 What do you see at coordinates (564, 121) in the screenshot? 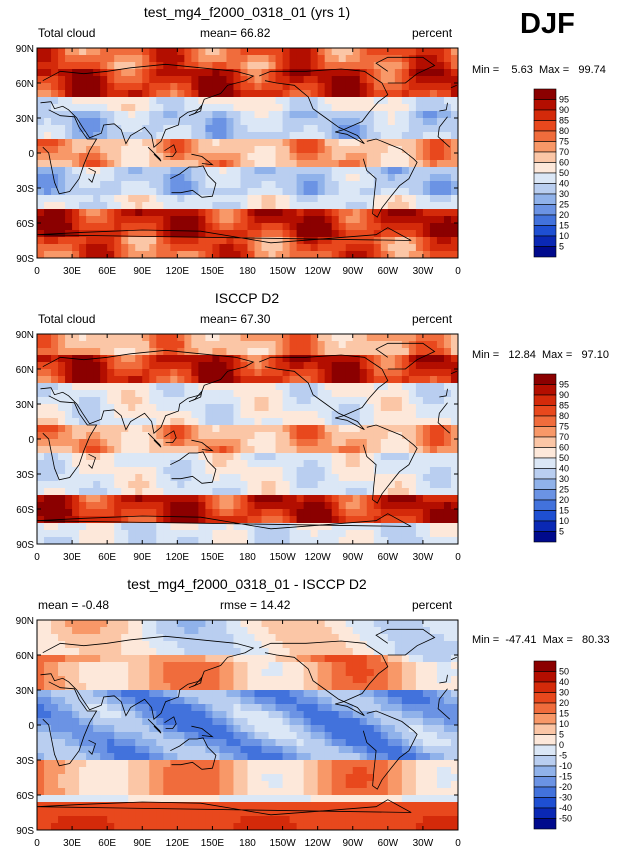
I see `colorbar-level-label: 85` at bounding box center [564, 121].